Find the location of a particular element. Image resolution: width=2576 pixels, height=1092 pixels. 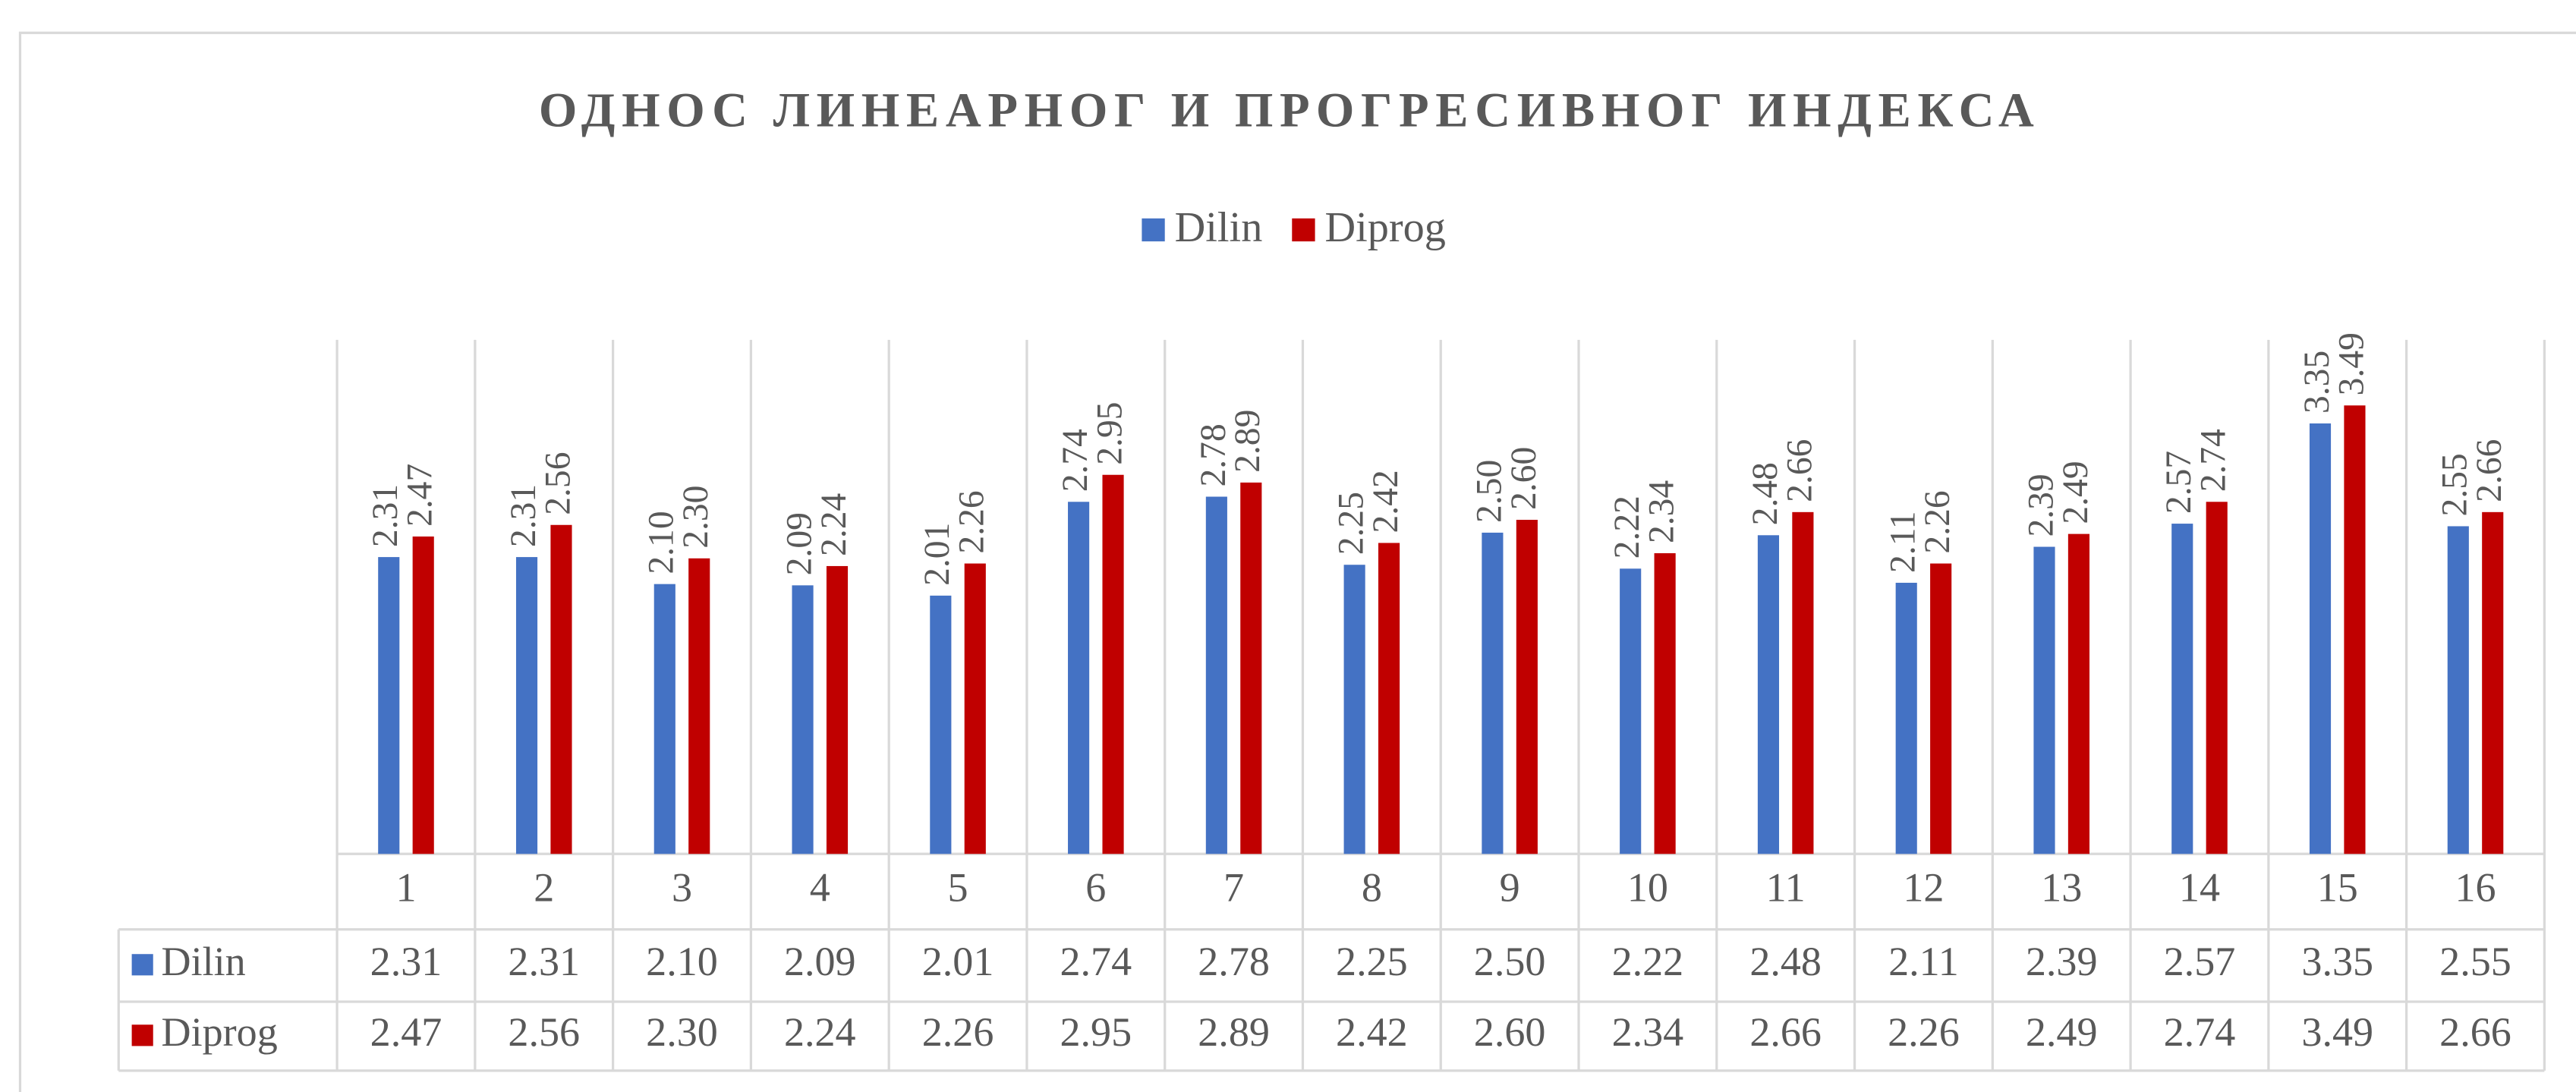

data-label: 2.22 is located at coordinates (1627, 527).